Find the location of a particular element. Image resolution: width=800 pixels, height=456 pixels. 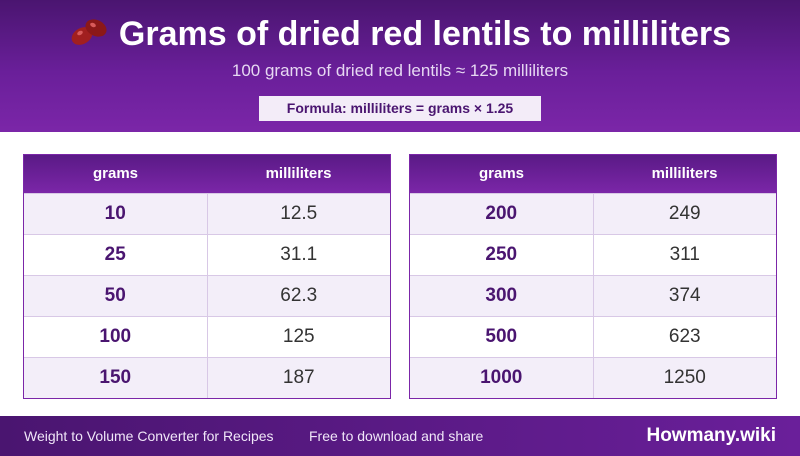

grams-cell: 250 is located at coordinates (502, 255).